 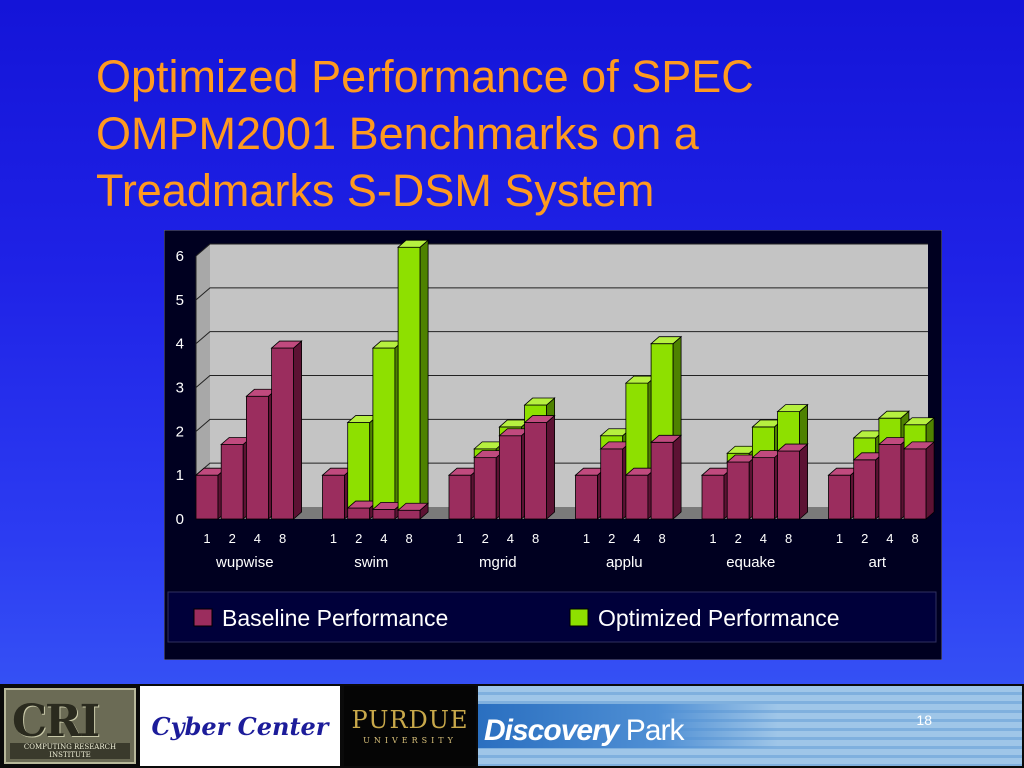 I want to click on group-label: swim, so click(x=371, y=562).